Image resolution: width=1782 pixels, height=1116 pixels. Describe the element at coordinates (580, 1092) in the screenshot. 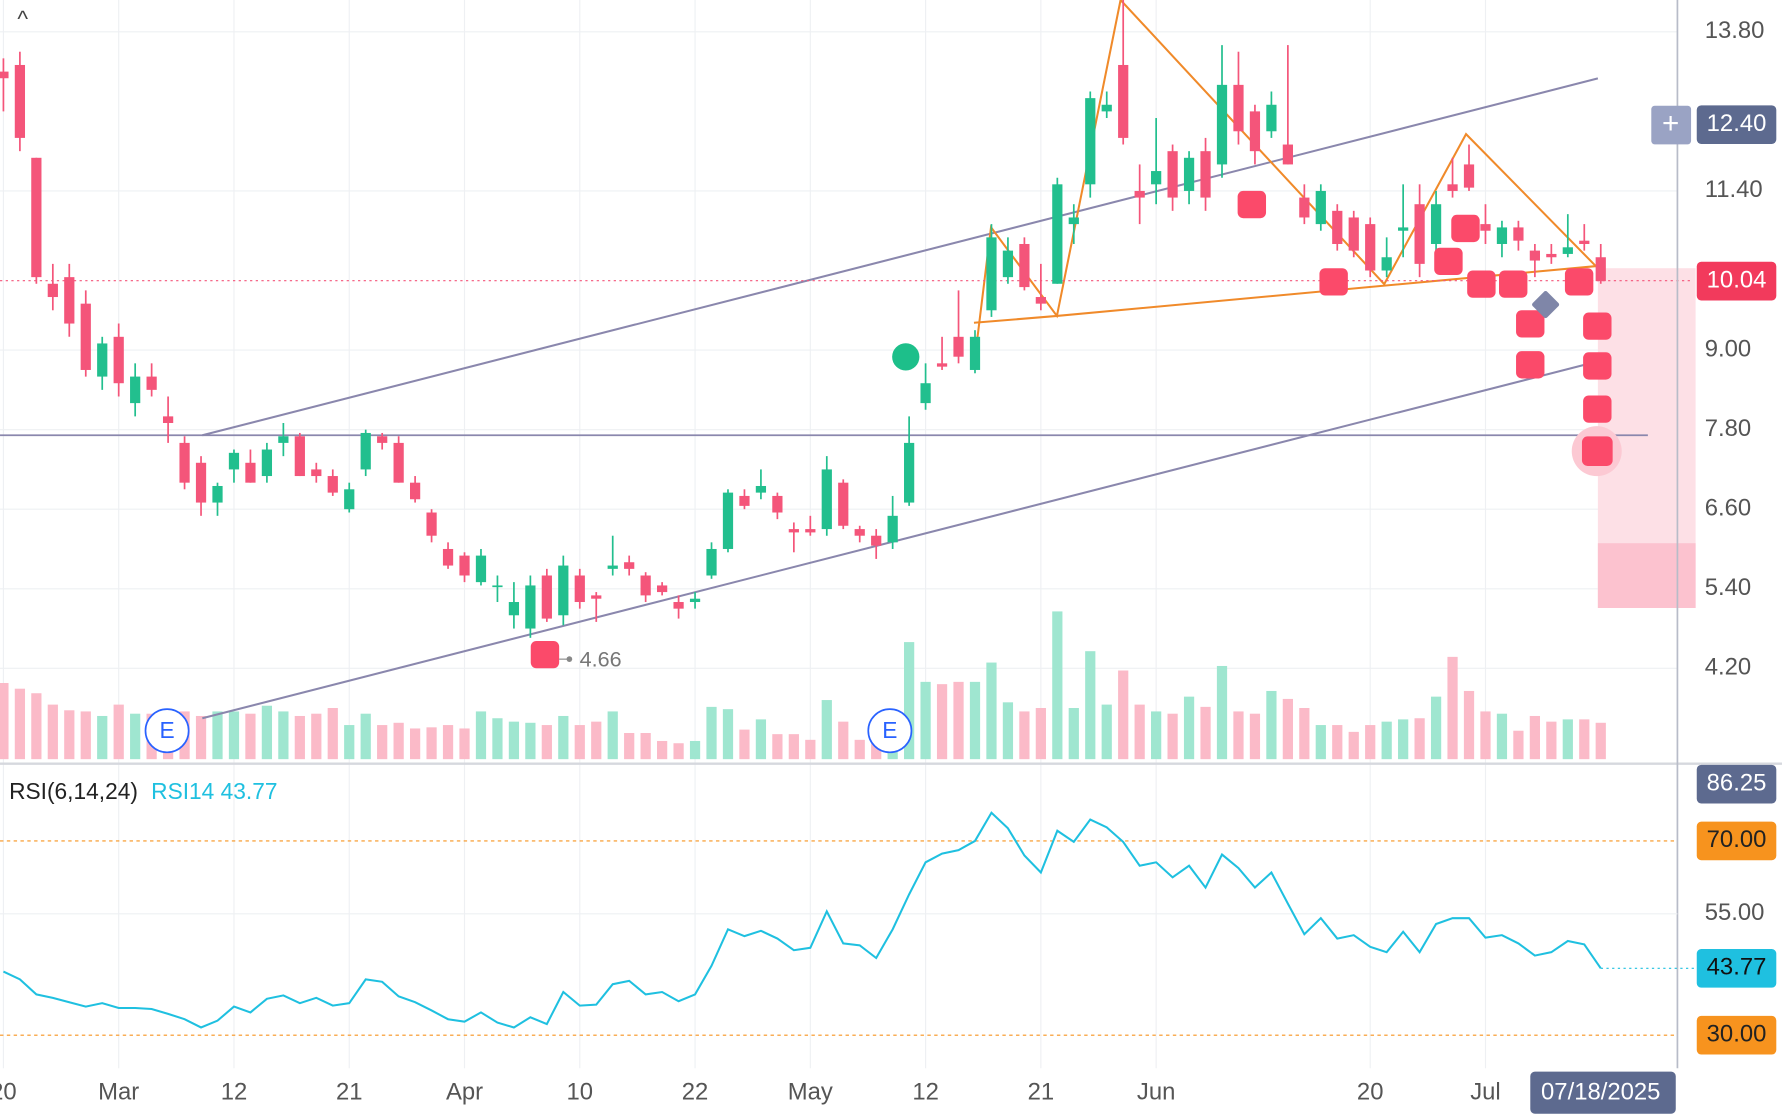

I see `x-tick-label: 10` at that location.